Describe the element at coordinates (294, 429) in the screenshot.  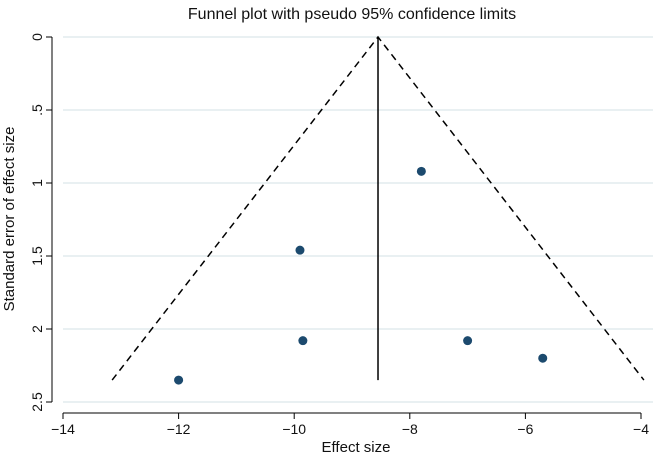
I see `x-tick-label: −10` at that location.